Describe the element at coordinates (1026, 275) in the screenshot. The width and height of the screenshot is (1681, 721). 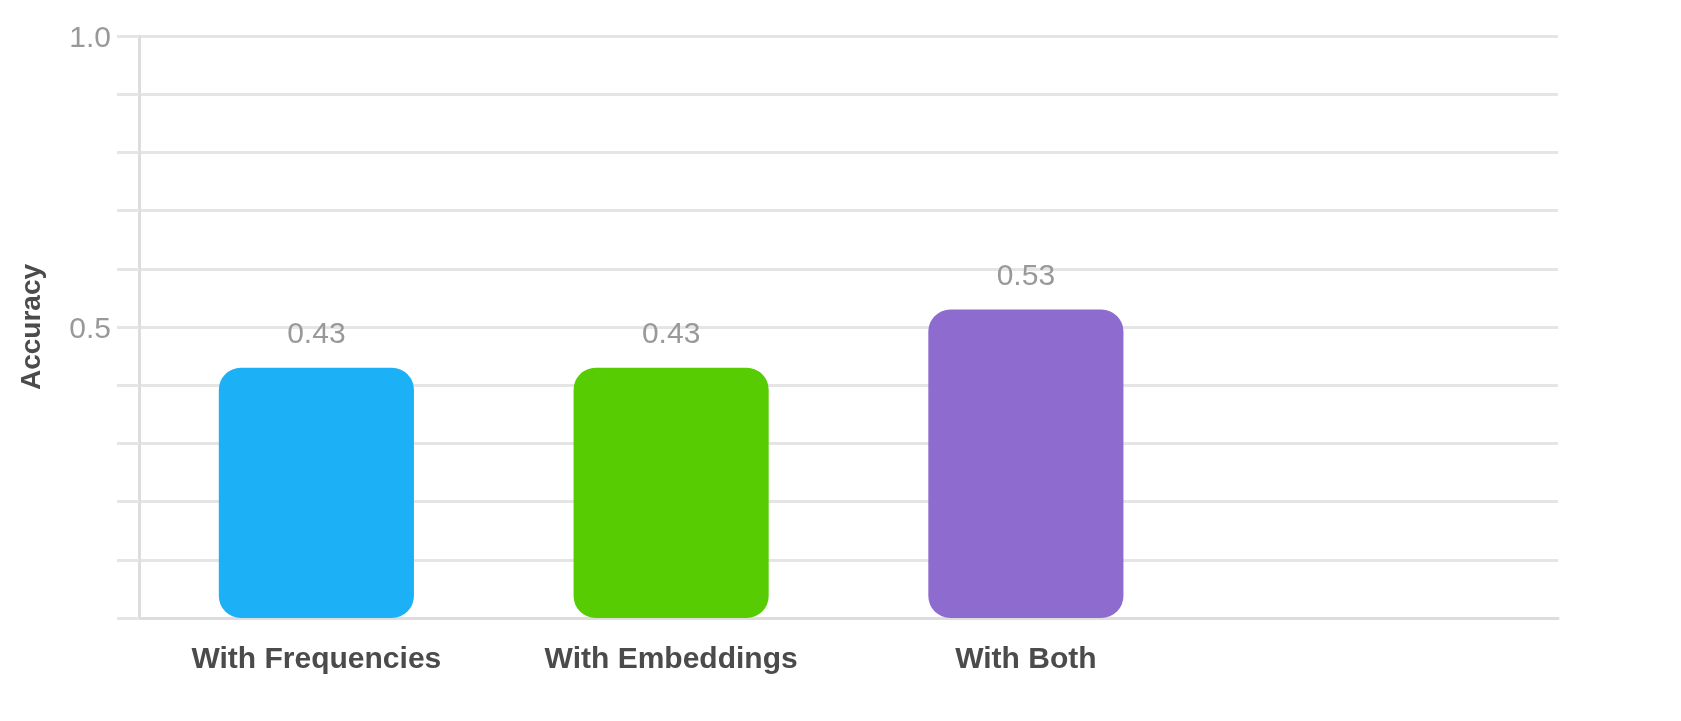
I see `data-label: 0.53` at that location.